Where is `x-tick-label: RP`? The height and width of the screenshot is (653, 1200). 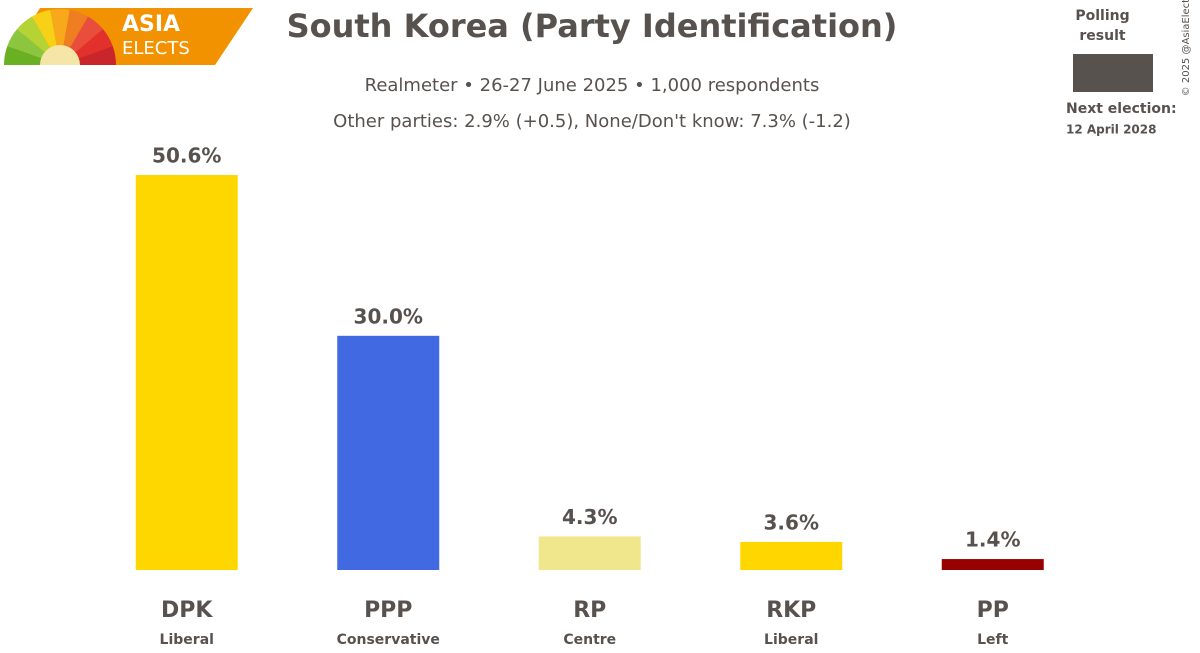 x-tick-label: RP is located at coordinates (589, 610).